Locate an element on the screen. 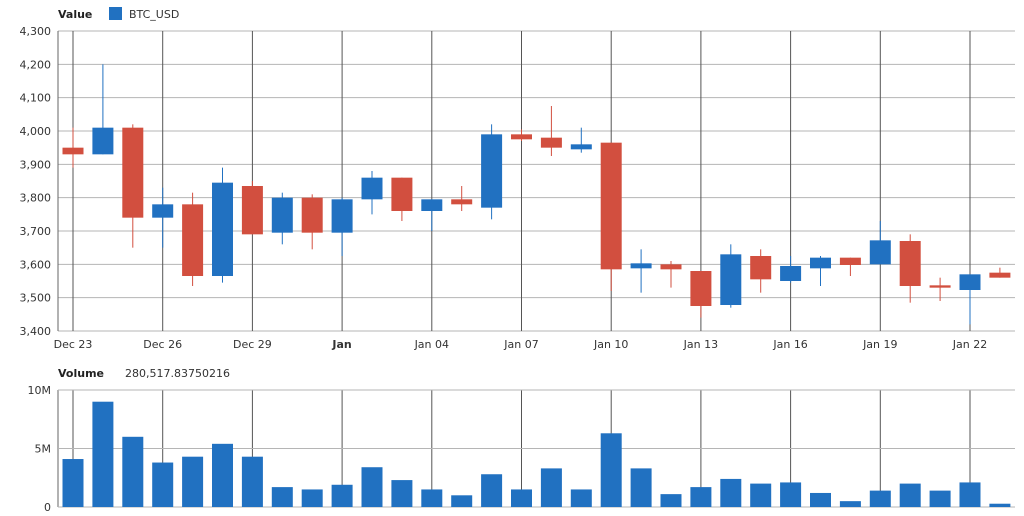 This screenshot has height=516, width=1024. x-tick-label: Dec 26 is located at coordinates (162, 344).